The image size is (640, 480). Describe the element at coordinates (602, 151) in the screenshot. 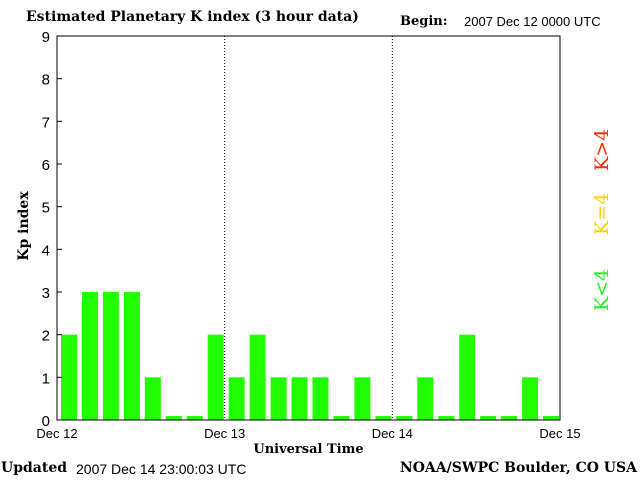

I see `legend-high: K>4` at that location.